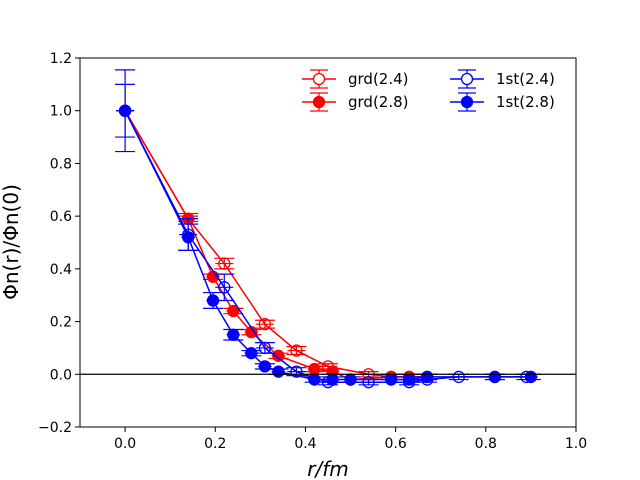 The height and width of the screenshot is (480, 640). I want to click on legend-item-1st(2.8): 1st(2.8), so click(502, 102).